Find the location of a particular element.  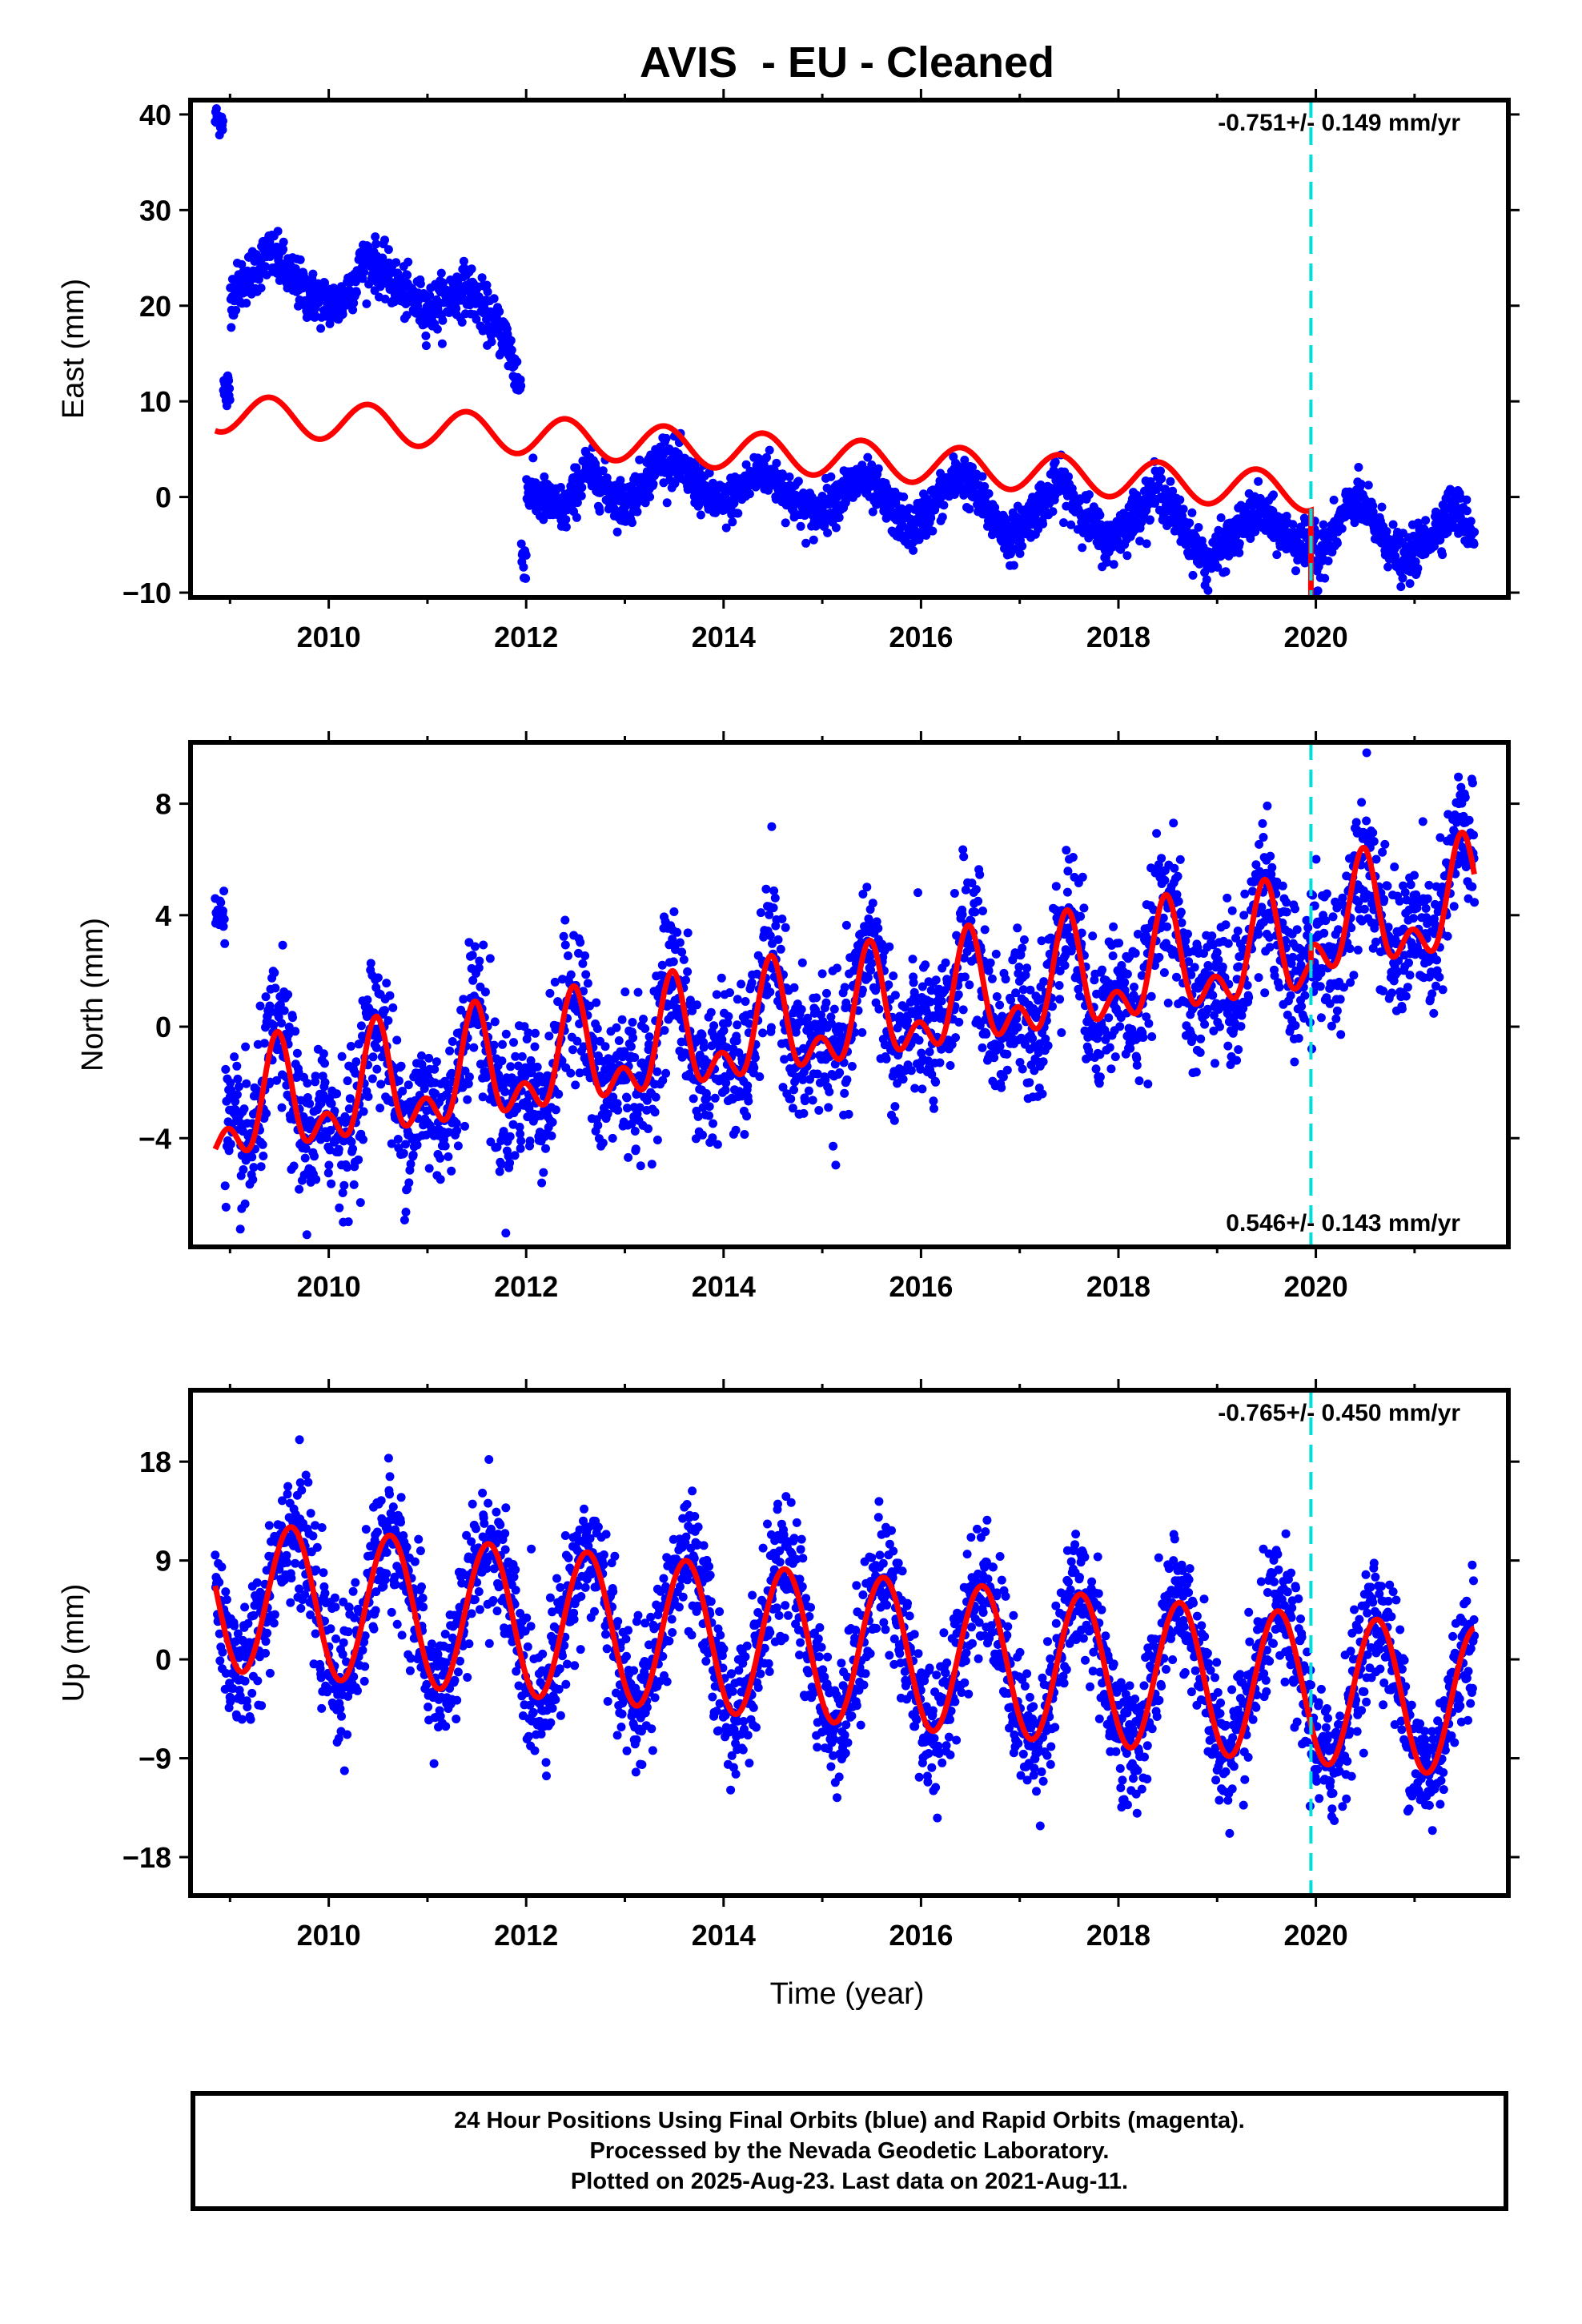

y-tick-label: 0 is located at coordinates (163, 497).